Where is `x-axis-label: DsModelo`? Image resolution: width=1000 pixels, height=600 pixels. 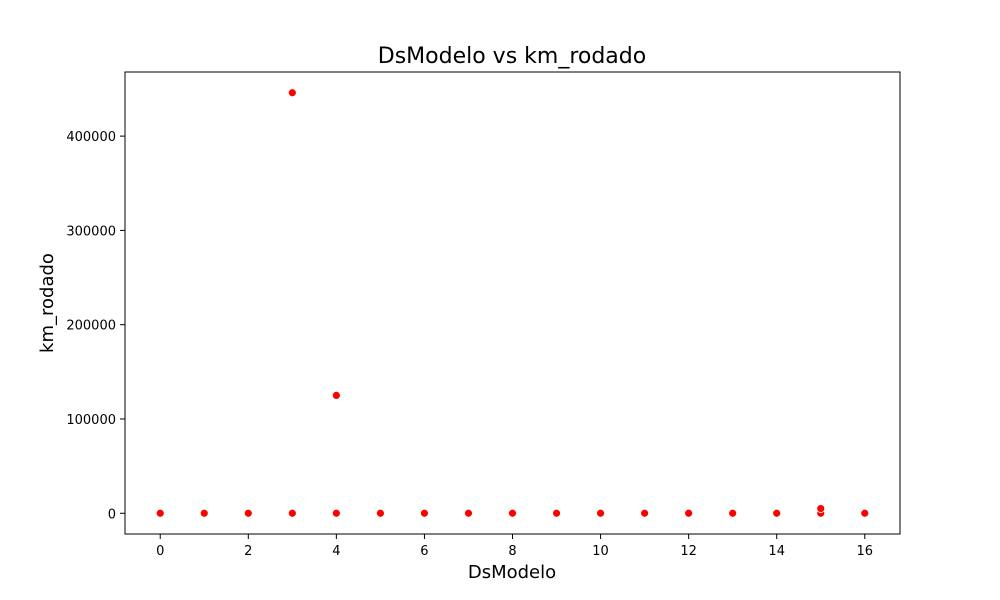
x-axis-label: DsModelo is located at coordinates (512, 572).